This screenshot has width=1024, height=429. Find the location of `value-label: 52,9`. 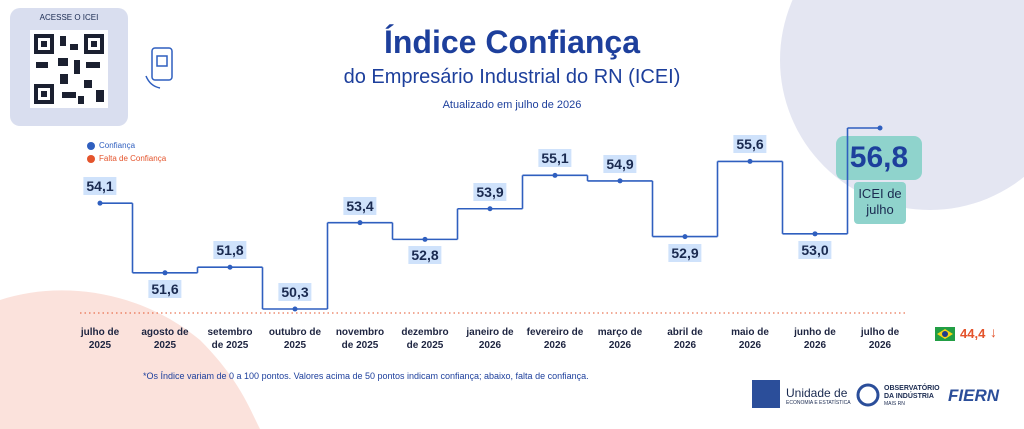

value-label: 52,9 is located at coordinates (685, 252).